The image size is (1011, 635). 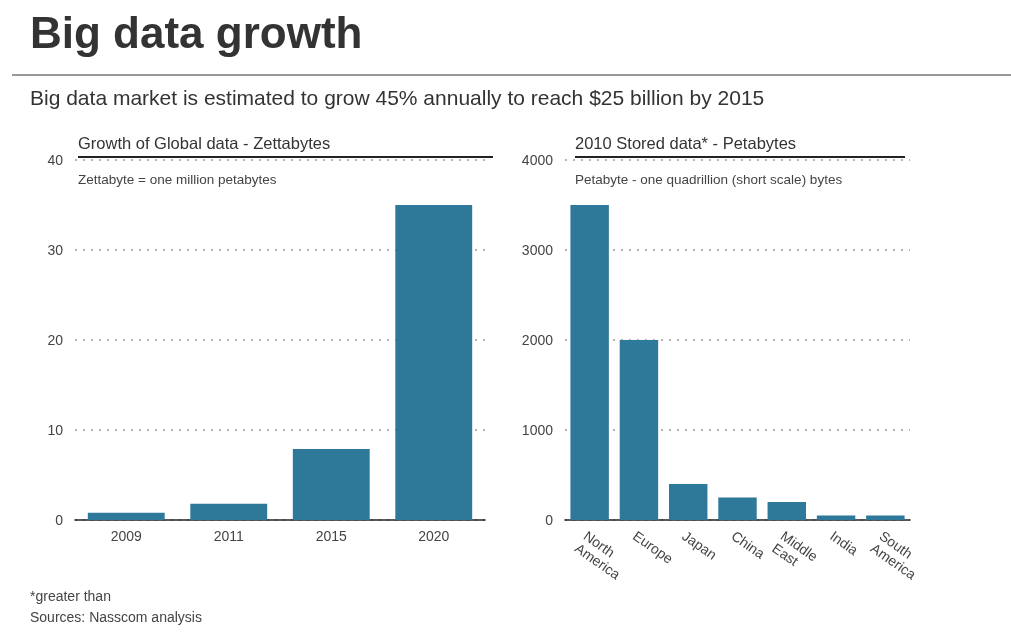 What do you see at coordinates (331, 535) in the screenshot?
I see `x-tick-label: 2015` at bounding box center [331, 535].